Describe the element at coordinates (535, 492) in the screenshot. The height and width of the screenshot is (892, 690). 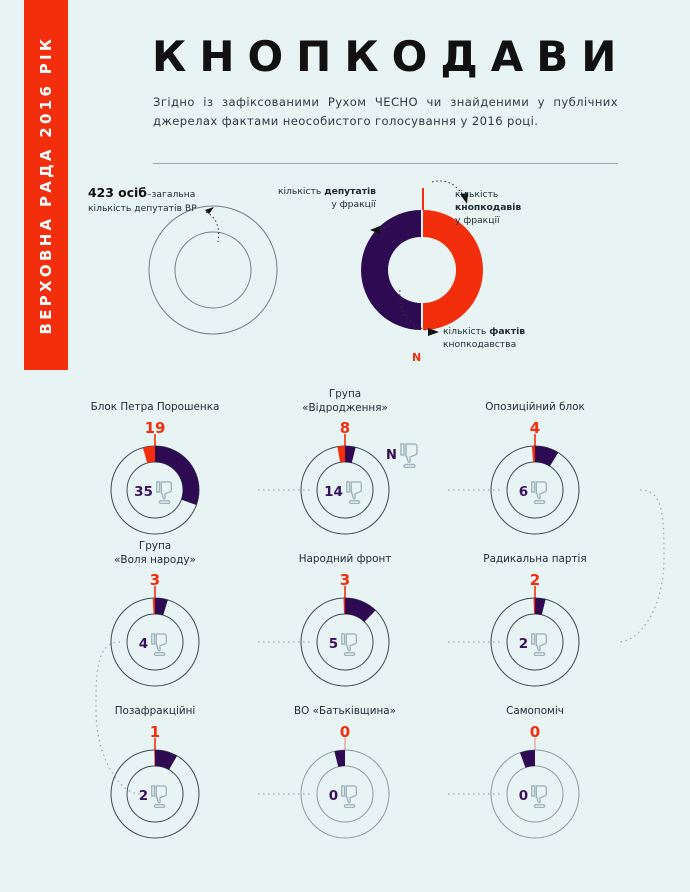
I see `facts-group: 6` at that location.